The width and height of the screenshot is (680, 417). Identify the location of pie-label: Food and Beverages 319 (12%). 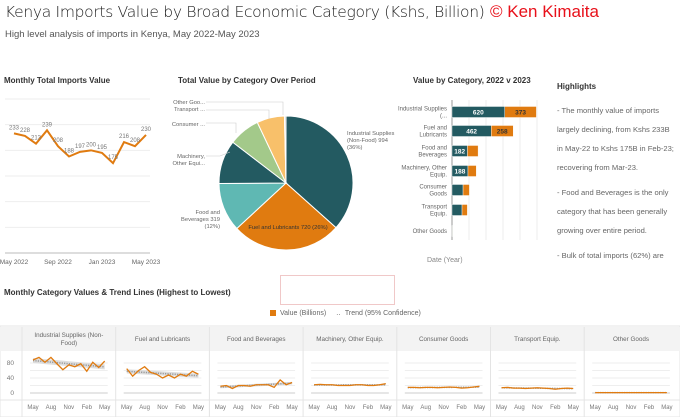
(200, 220).